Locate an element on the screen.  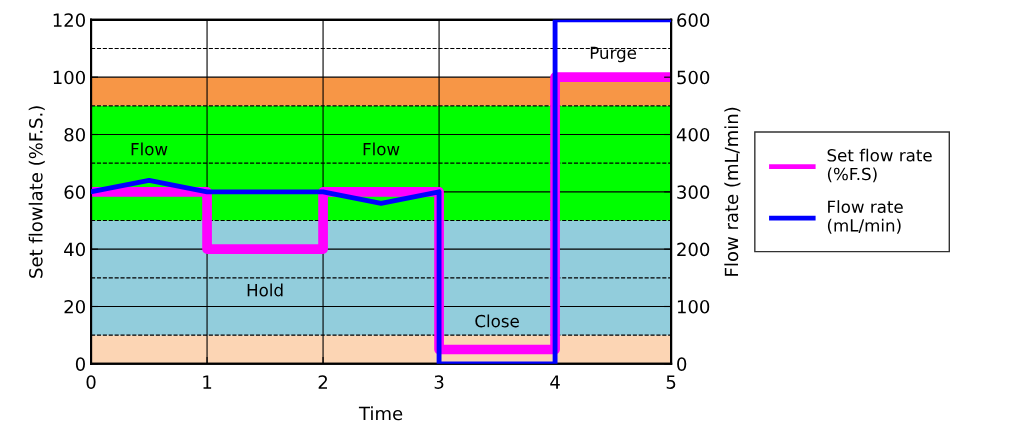
x-tick-label: 3 is located at coordinates (439, 382).